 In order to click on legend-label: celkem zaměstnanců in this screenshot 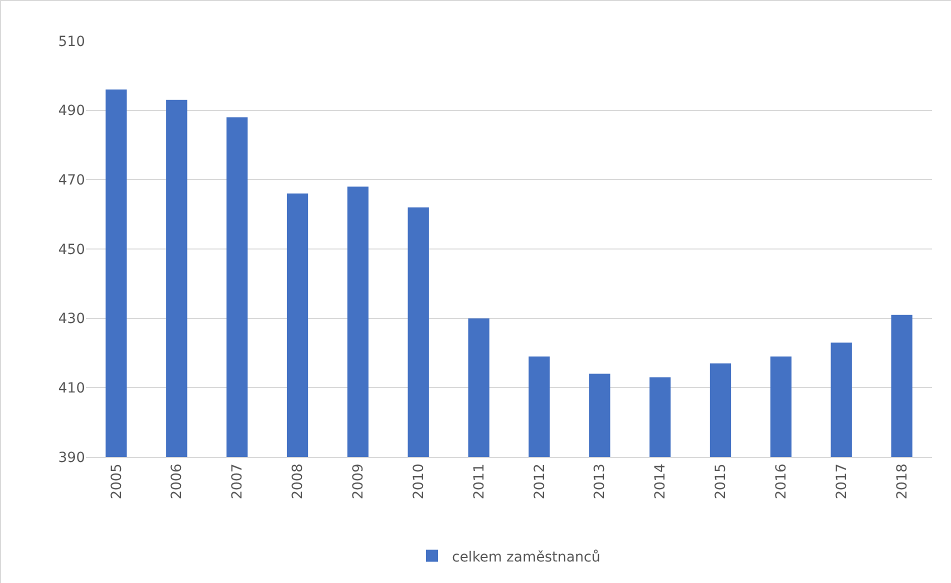, I will do `click(526, 557)`.